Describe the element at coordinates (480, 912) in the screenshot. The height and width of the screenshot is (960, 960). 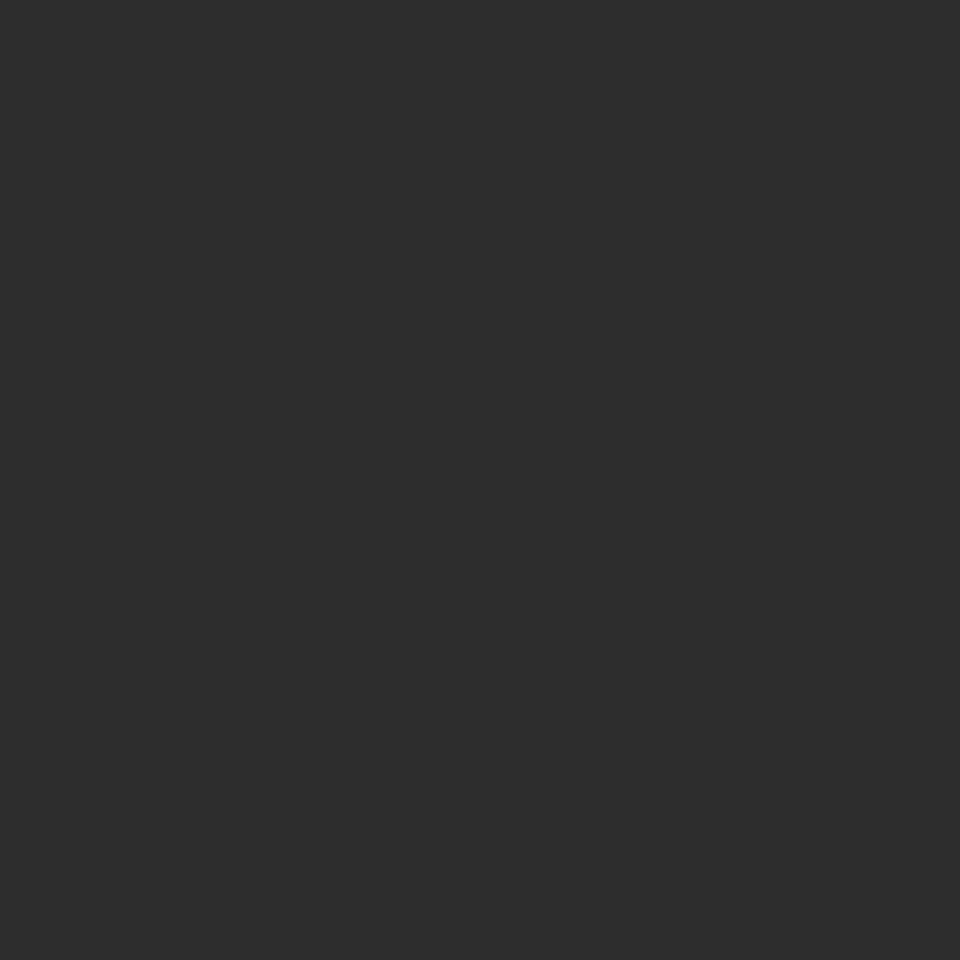
I see `legend-bottom` at that location.